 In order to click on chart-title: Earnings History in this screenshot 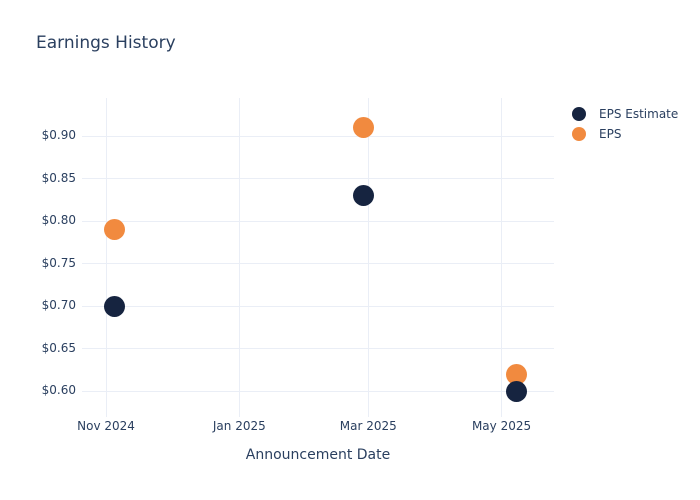, I will do `click(106, 43)`.